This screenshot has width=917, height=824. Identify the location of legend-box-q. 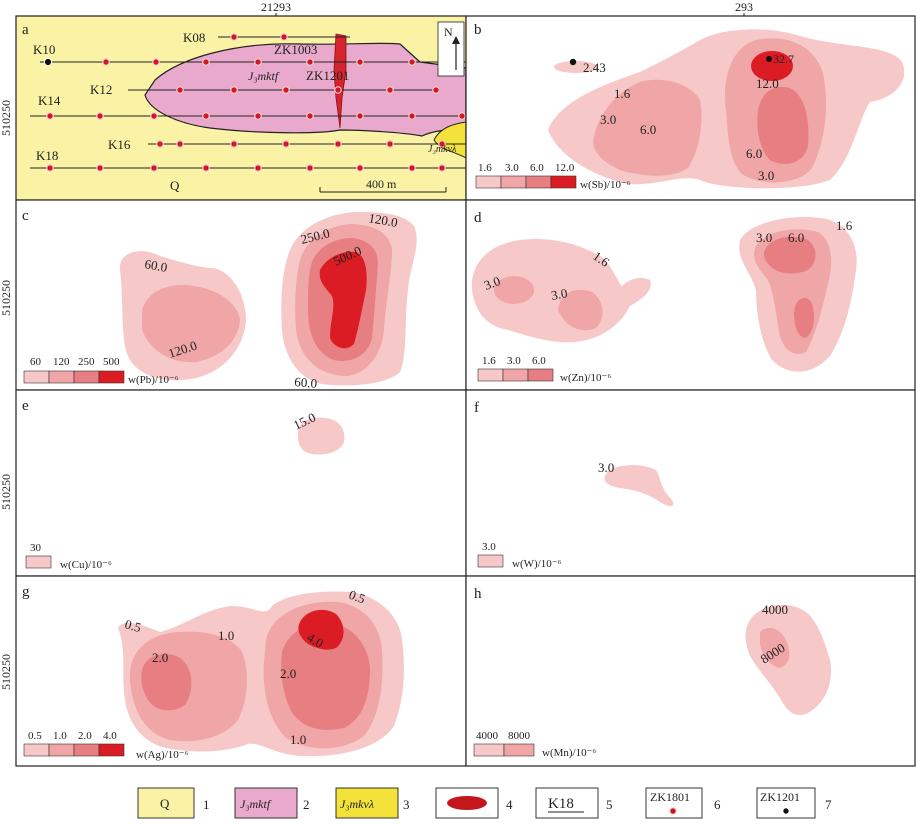
(166, 803).